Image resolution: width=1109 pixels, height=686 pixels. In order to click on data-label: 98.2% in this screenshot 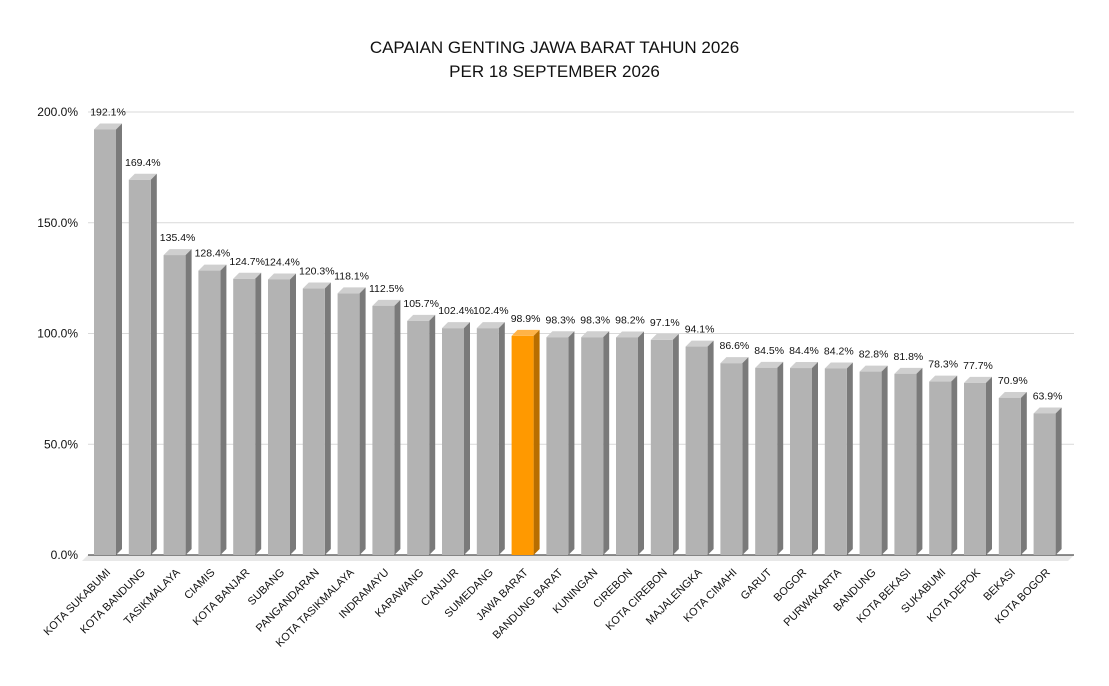, I will do `click(630, 320)`.